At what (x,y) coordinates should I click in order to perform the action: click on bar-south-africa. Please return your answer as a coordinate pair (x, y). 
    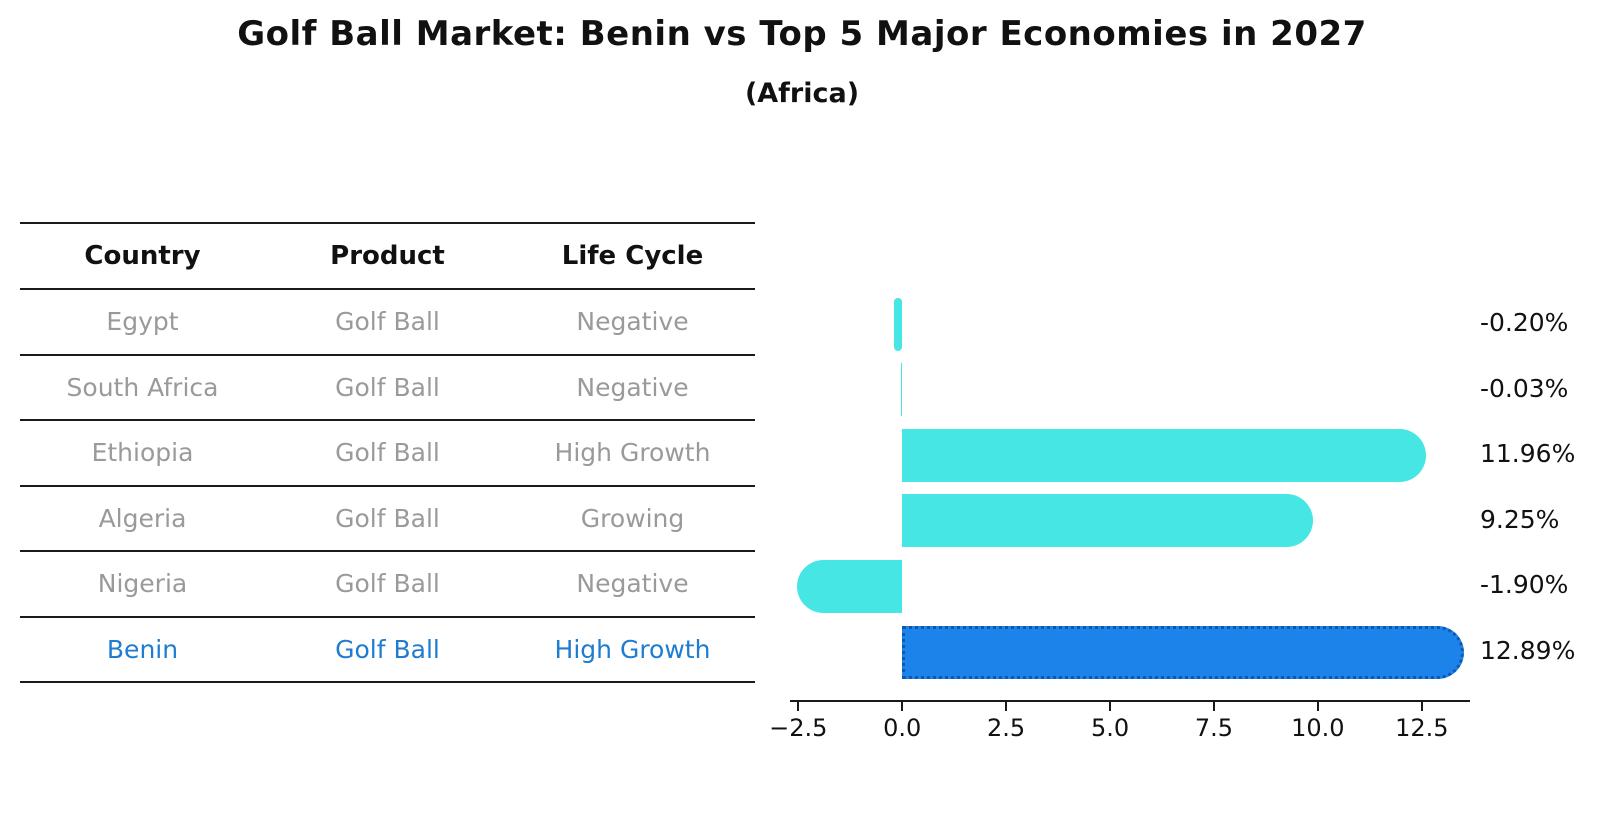
    Looking at the image, I should click on (901, 390).